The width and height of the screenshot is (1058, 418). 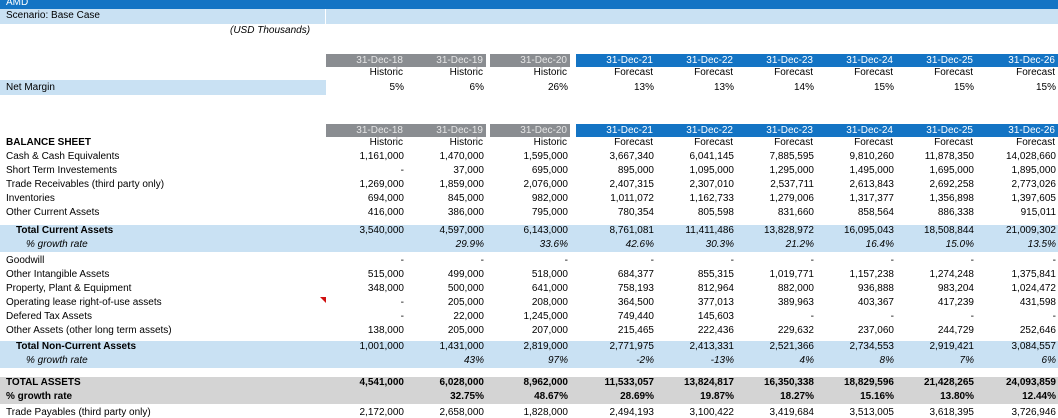 I want to click on cell-value: 377,013, so click(x=715, y=302).